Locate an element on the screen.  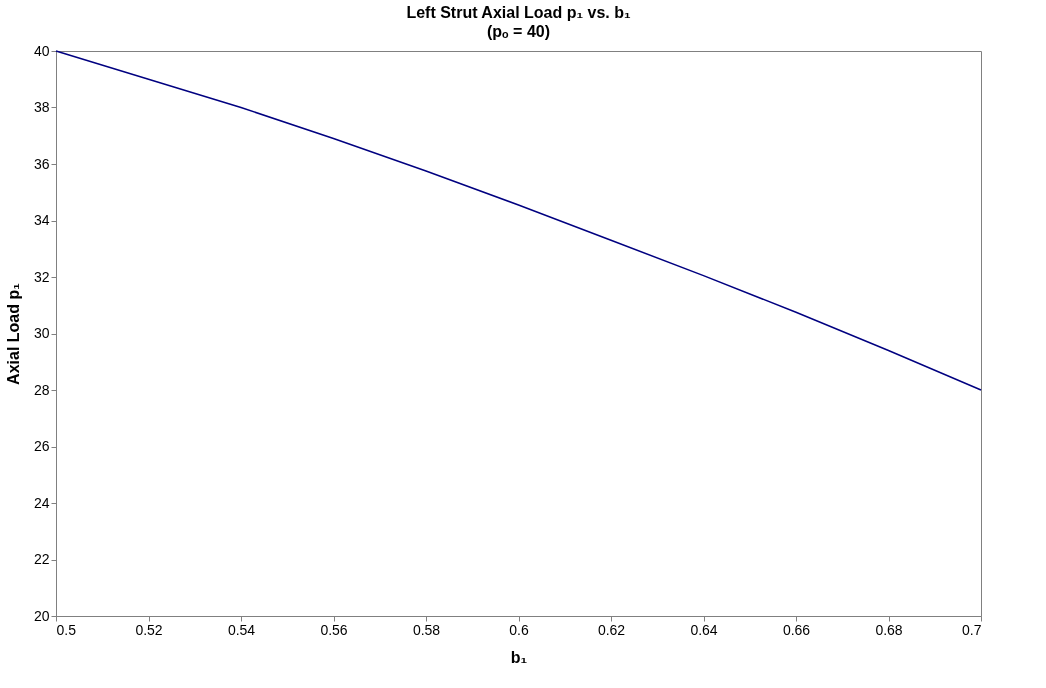
x-tick-label: 0.66 is located at coordinates (796, 629).